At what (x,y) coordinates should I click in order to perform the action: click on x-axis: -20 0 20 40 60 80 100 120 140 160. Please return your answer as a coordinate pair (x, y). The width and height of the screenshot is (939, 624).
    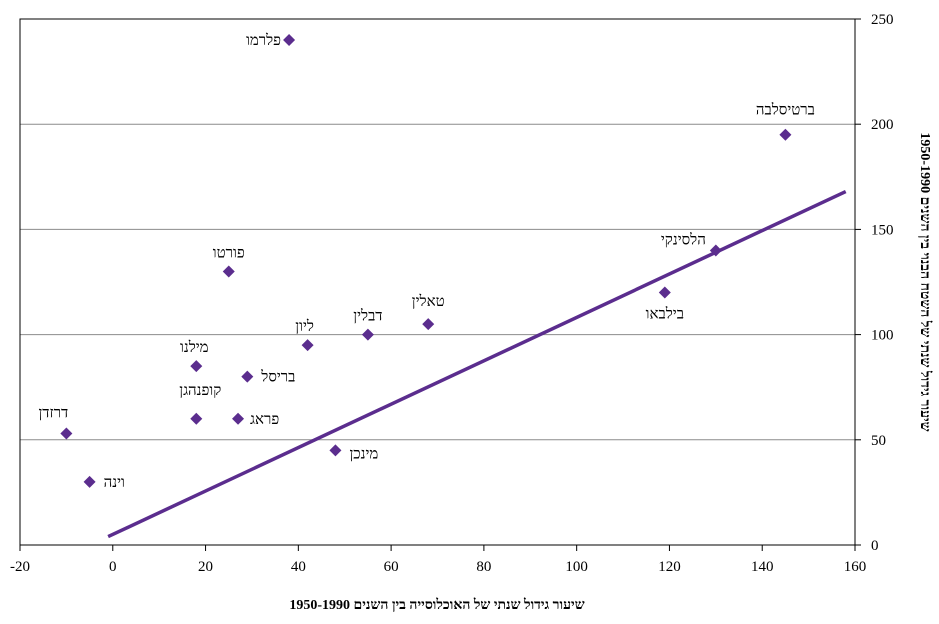
    Looking at the image, I should click on (438, 560).